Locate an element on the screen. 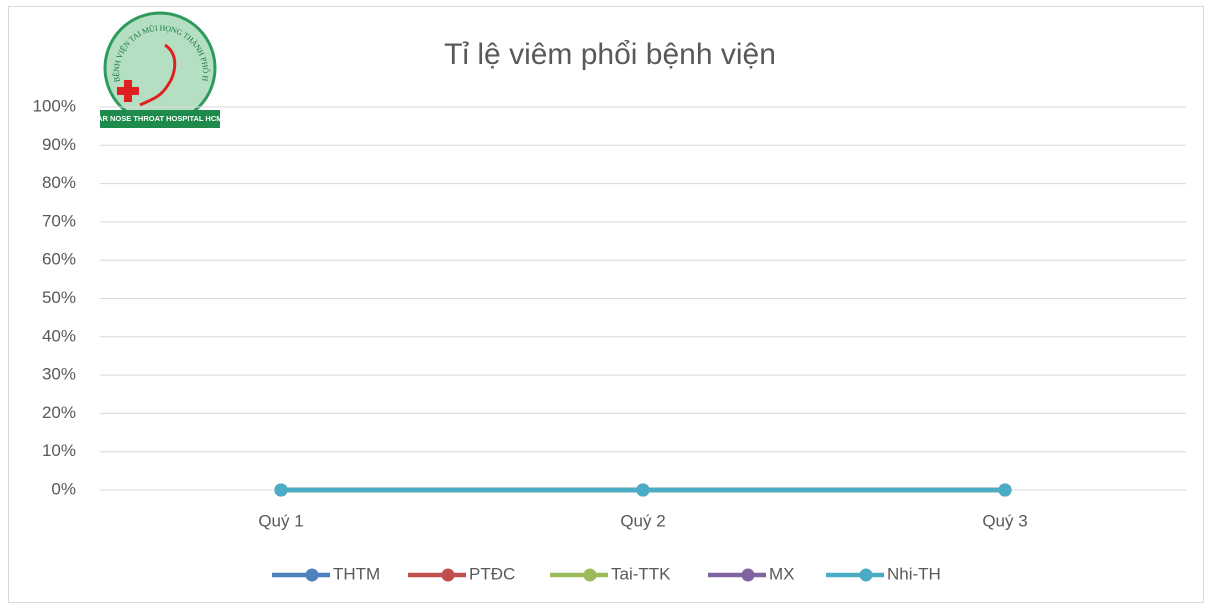  x-tick-label: Quý 2 is located at coordinates (642, 520).